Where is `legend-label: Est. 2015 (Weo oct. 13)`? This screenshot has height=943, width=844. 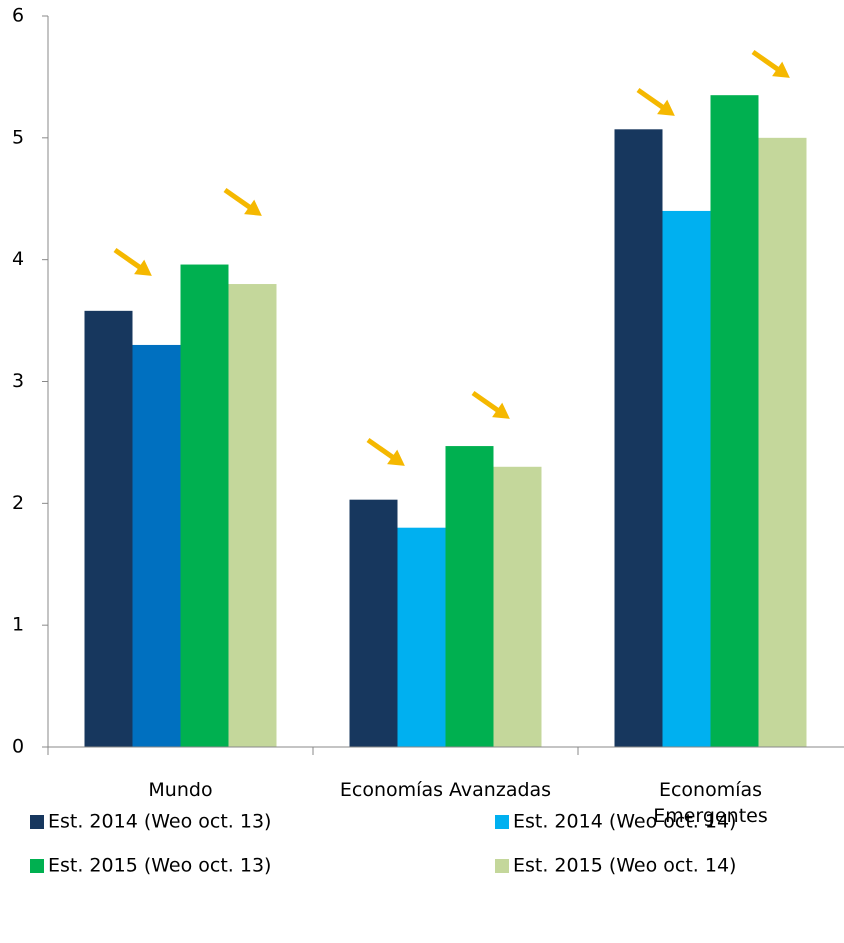
legend-label: Est. 2015 (Weo oct. 13) is located at coordinates (159, 866).